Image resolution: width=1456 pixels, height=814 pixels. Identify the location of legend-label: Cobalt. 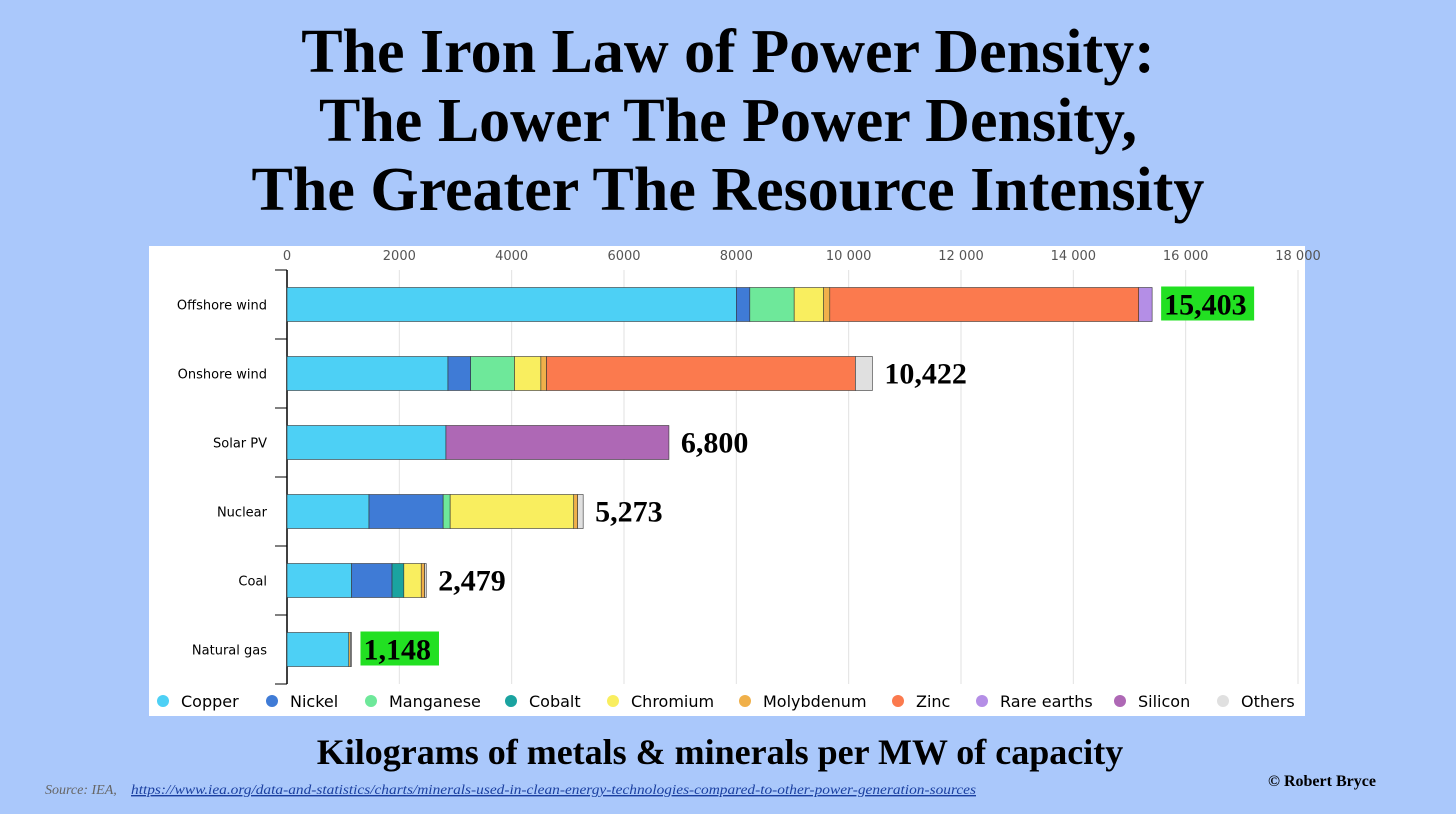
(555, 701).